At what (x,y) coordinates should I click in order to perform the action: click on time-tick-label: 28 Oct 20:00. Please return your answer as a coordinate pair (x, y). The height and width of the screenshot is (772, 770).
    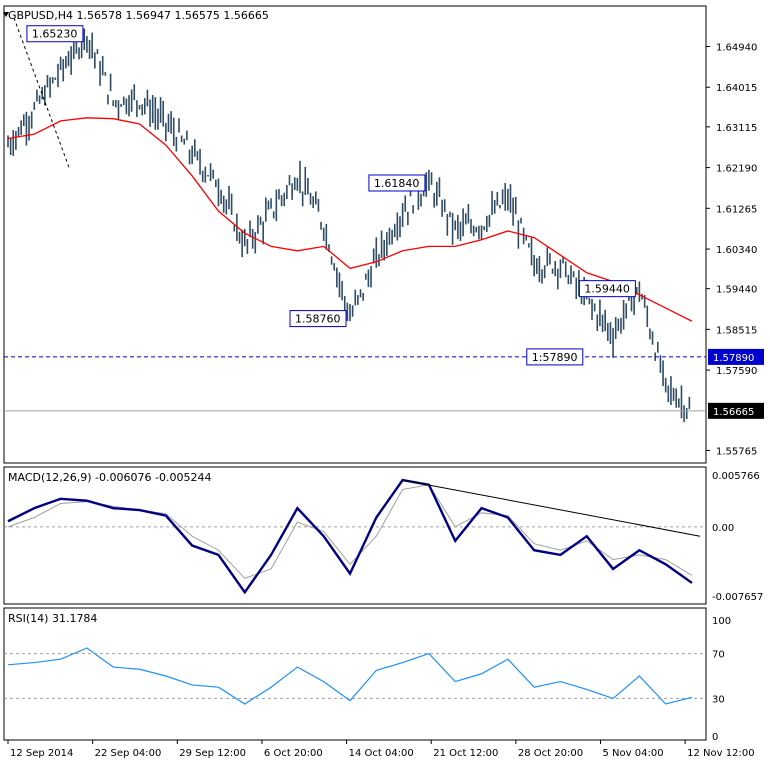
    Looking at the image, I should click on (550, 753).